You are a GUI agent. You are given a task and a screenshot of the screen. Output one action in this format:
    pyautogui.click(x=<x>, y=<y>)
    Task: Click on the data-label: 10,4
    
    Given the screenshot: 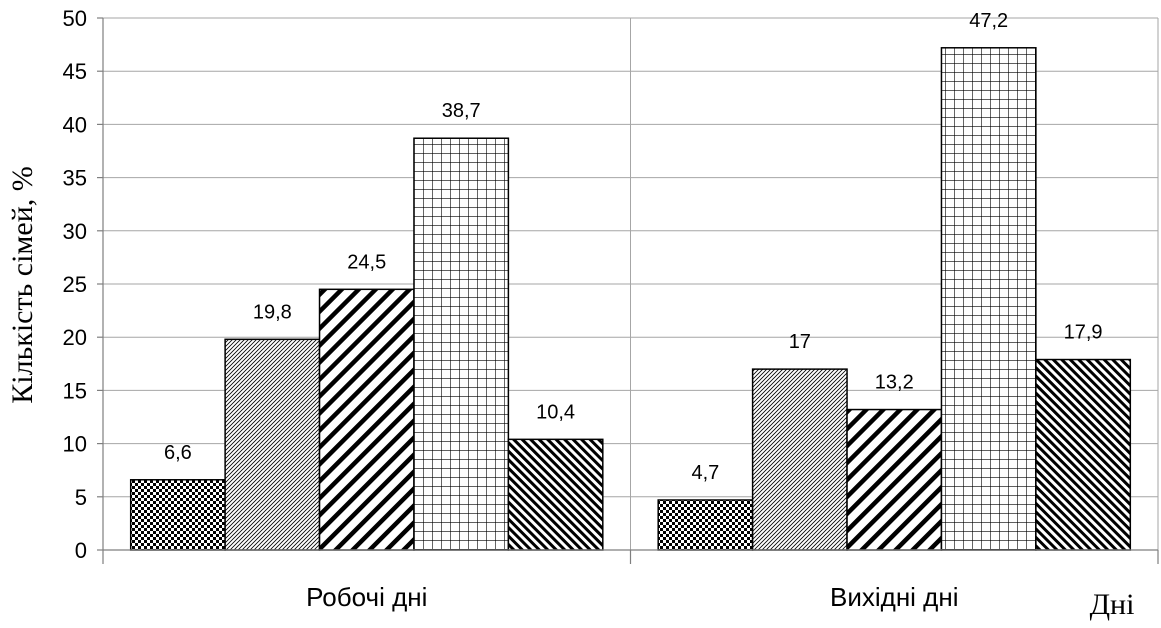 What is the action you would take?
    pyautogui.click(x=555, y=412)
    